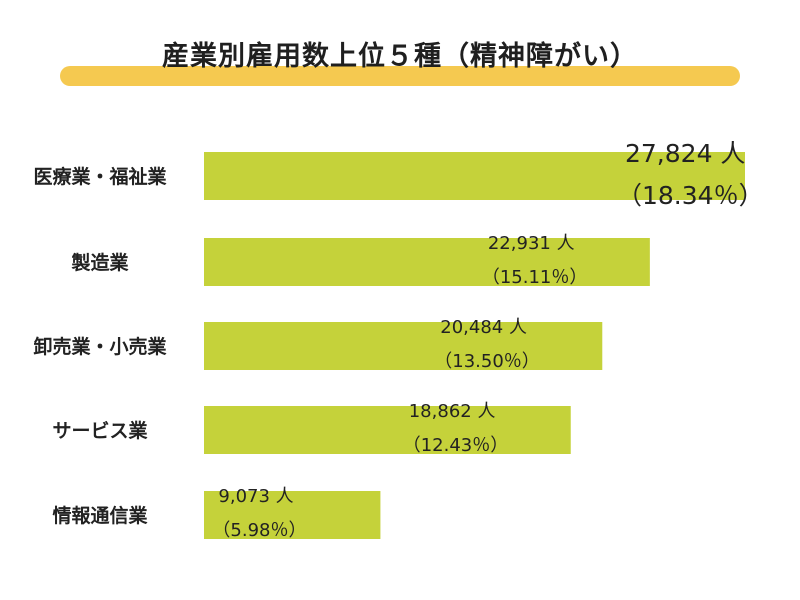 This screenshot has height=600, width=800. Describe the element at coordinates (487, 361) in the screenshot. I see `percent-label-2: （13.50％）` at that location.